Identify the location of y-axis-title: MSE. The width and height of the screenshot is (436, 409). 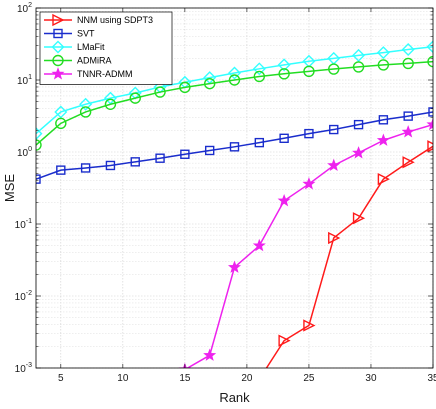
(9, 188).